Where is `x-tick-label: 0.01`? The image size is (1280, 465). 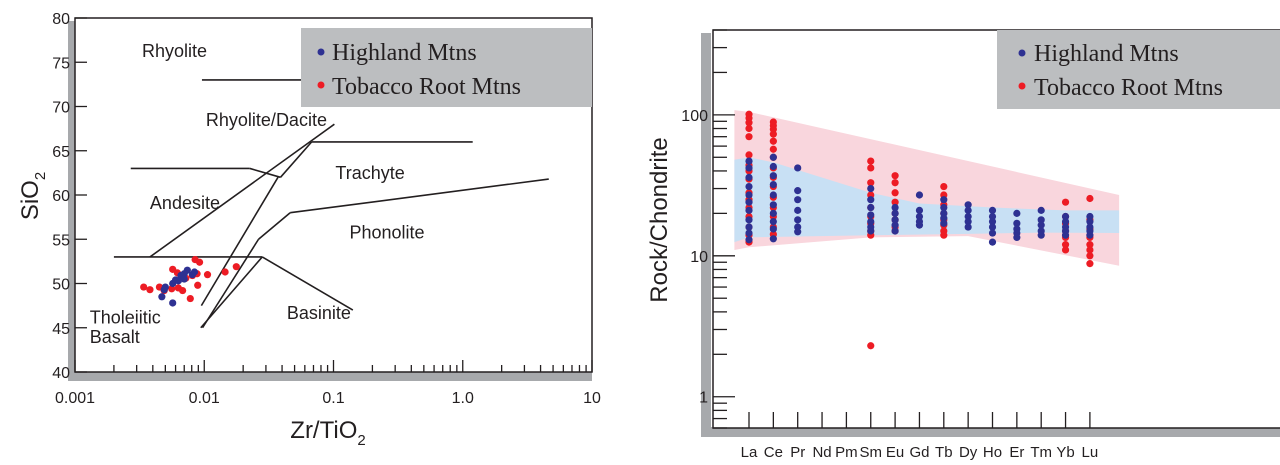 x-tick-label: 0.01 is located at coordinates (204, 398).